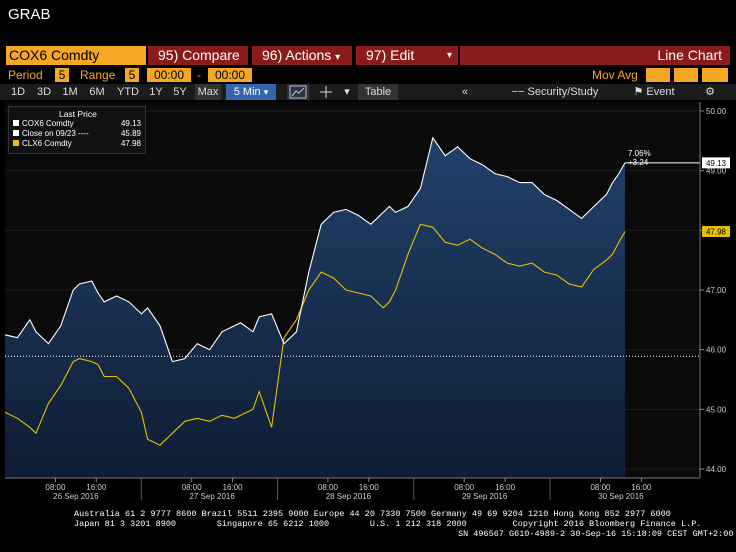 The width and height of the screenshot is (736, 552). I want to click on last-price-cox6-badge: 49.13, so click(716, 163).